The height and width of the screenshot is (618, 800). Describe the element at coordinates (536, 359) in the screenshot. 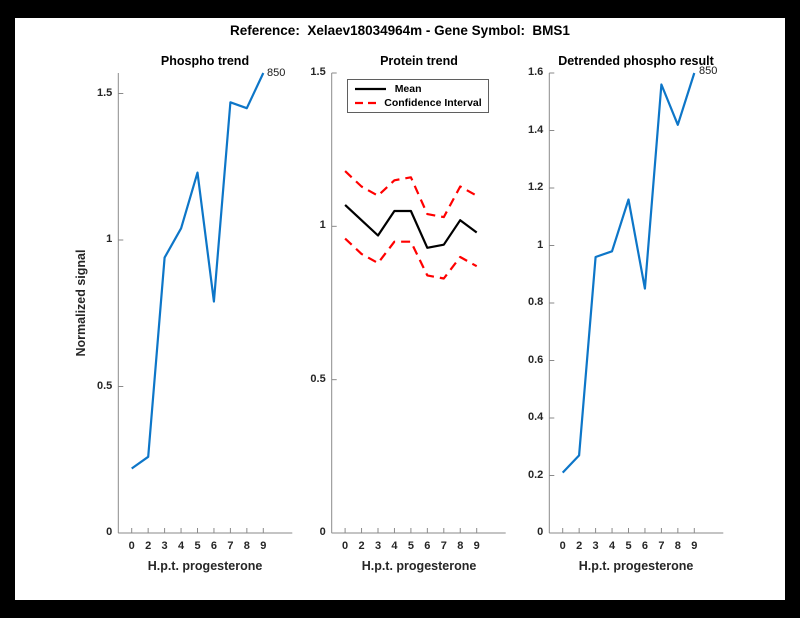

I see `y-tick-label: 0.6` at that location.